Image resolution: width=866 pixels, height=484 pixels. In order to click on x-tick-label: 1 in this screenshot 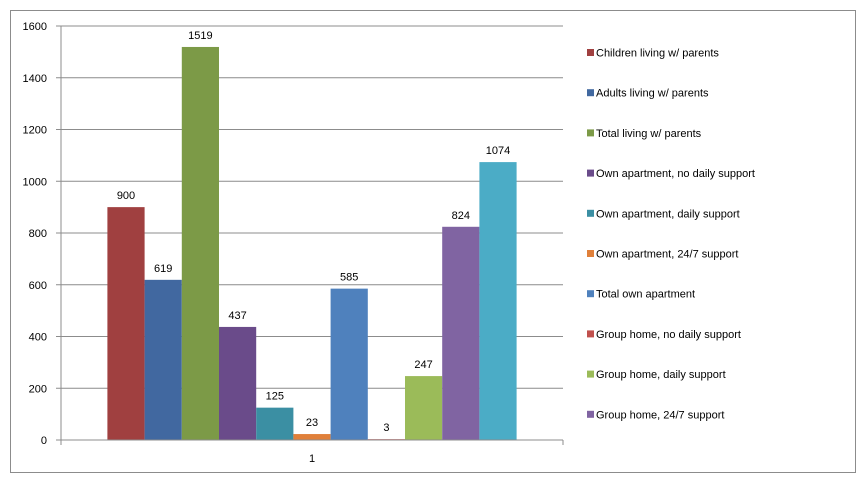, I will do `click(312, 459)`.